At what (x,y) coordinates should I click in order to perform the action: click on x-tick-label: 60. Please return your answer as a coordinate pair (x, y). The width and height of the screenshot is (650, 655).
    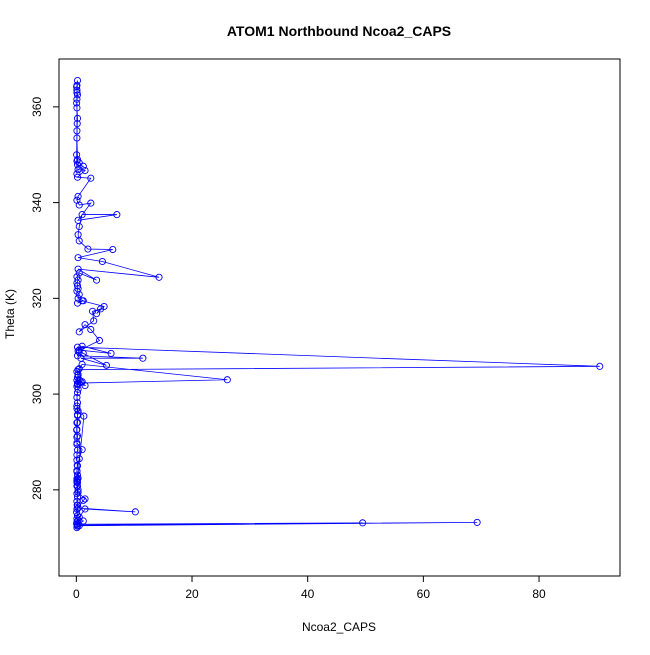
    Looking at the image, I should click on (424, 594).